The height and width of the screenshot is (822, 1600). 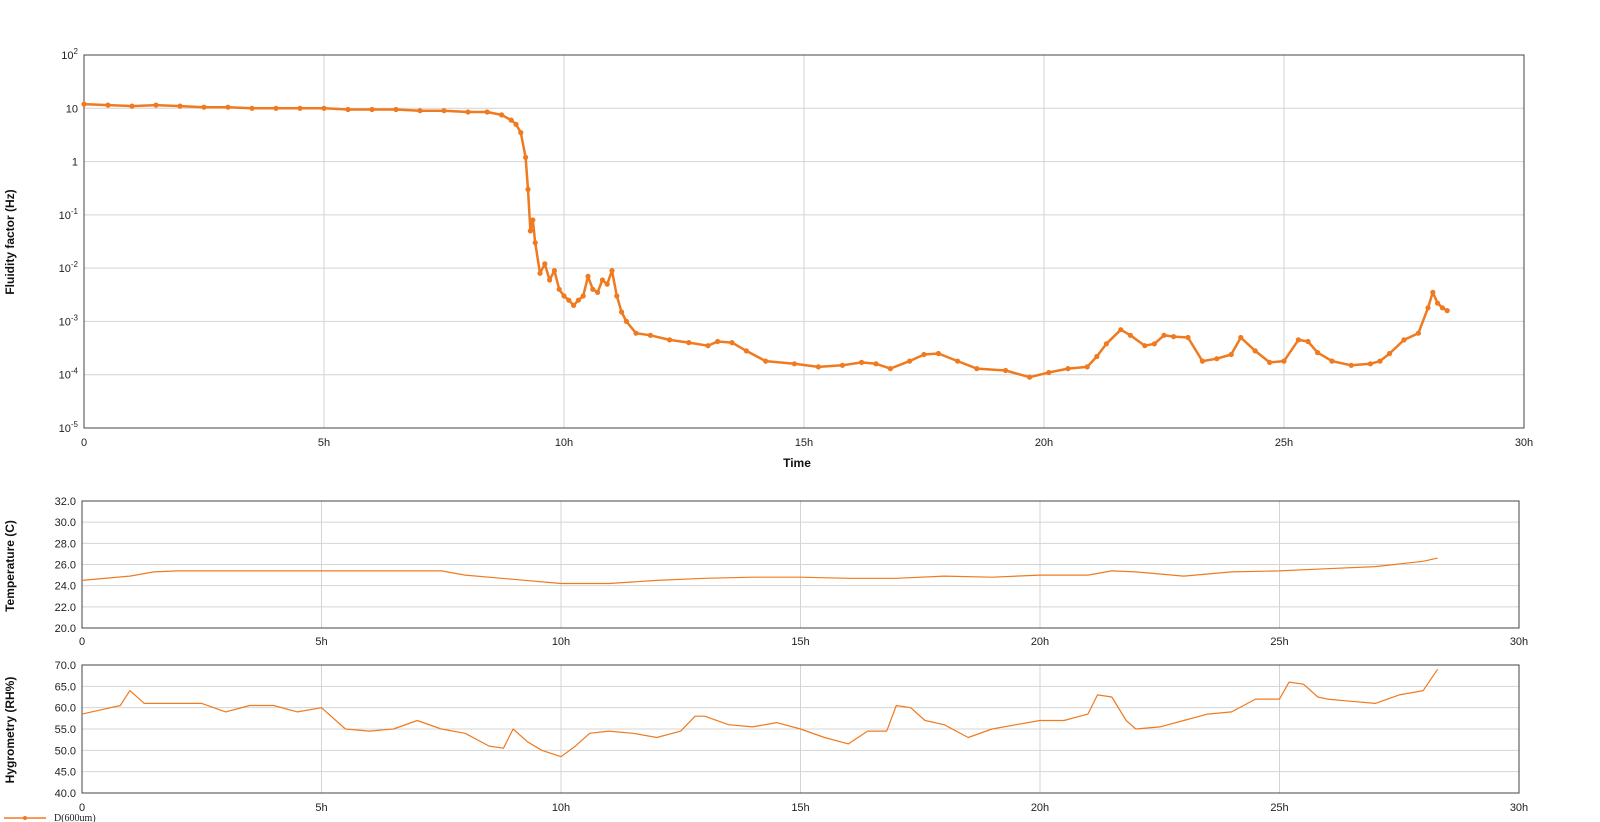 What do you see at coordinates (65, 773) in the screenshot?
I see `y-tick-label: 45.0` at bounding box center [65, 773].